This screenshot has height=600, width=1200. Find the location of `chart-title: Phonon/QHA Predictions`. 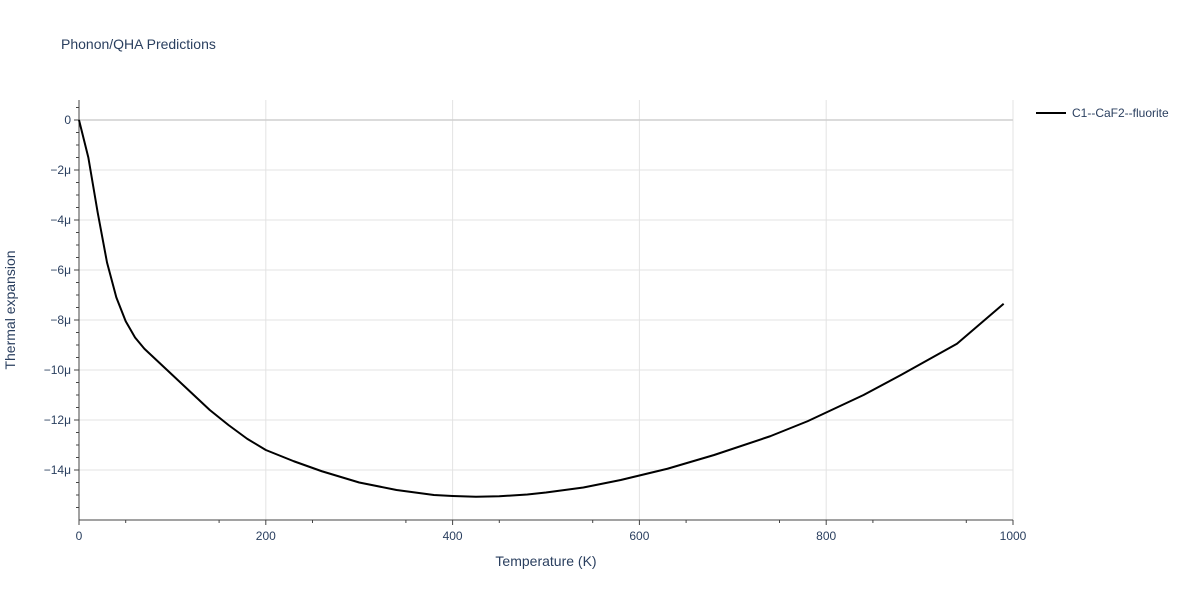

chart-title: Phonon/QHA Predictions is located at coordinates (138, 44).